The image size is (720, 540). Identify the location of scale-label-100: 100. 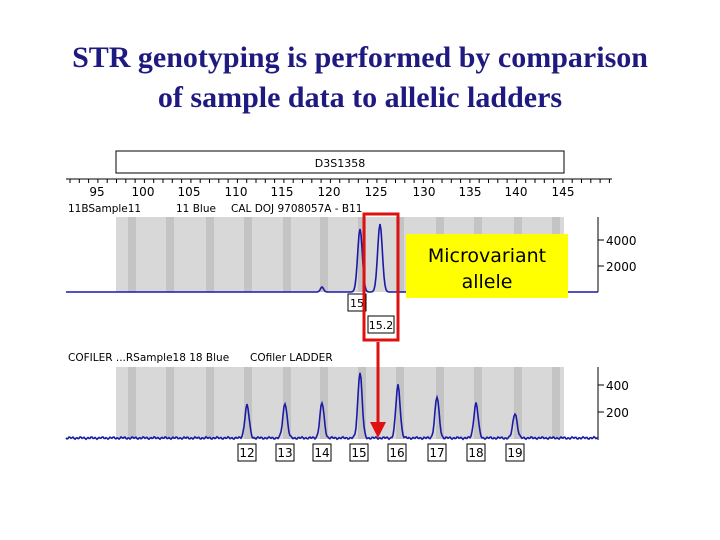
(143, 192).